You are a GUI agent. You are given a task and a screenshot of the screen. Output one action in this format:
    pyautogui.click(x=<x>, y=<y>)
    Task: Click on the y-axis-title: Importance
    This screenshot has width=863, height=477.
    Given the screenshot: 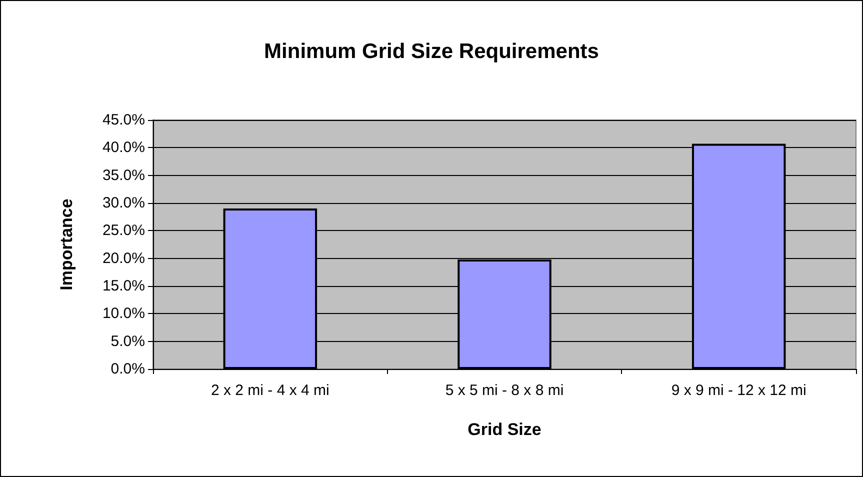 What is the action you would take?
    pyautogui.click(x=66, y=244)
    